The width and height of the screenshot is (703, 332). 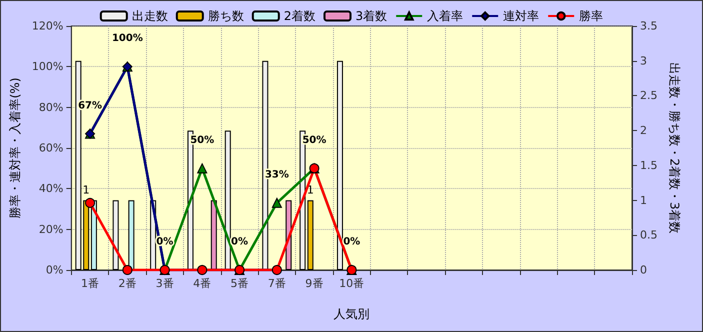 What do you see at coordinates (51, 229) in the screenshot?
I see `y-tick-label: 20%` at bounding box center [51, 229].